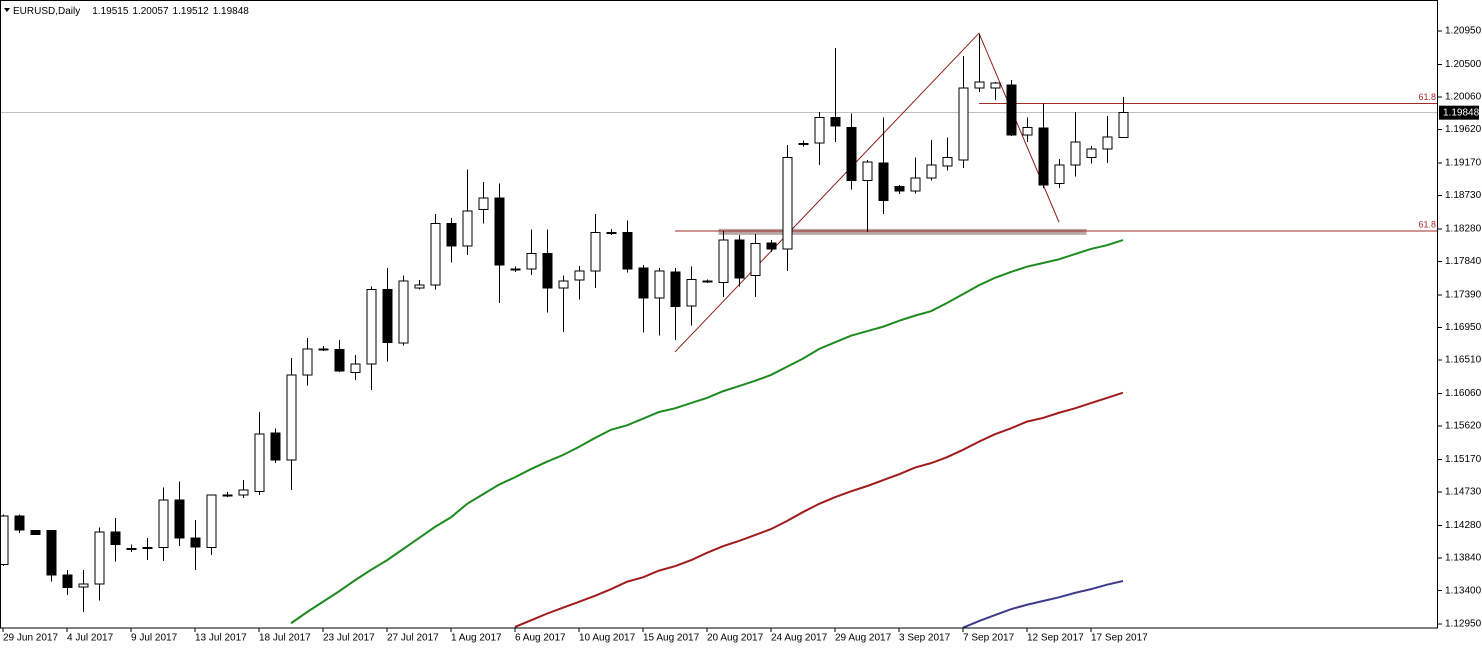 The height and width of the screenshot is (649, 1482). What do you see at coordinates (925, 638) in the screenshot?
I see `x-tick-label: 3 Sep 2017` at bounding box center [925, 638].